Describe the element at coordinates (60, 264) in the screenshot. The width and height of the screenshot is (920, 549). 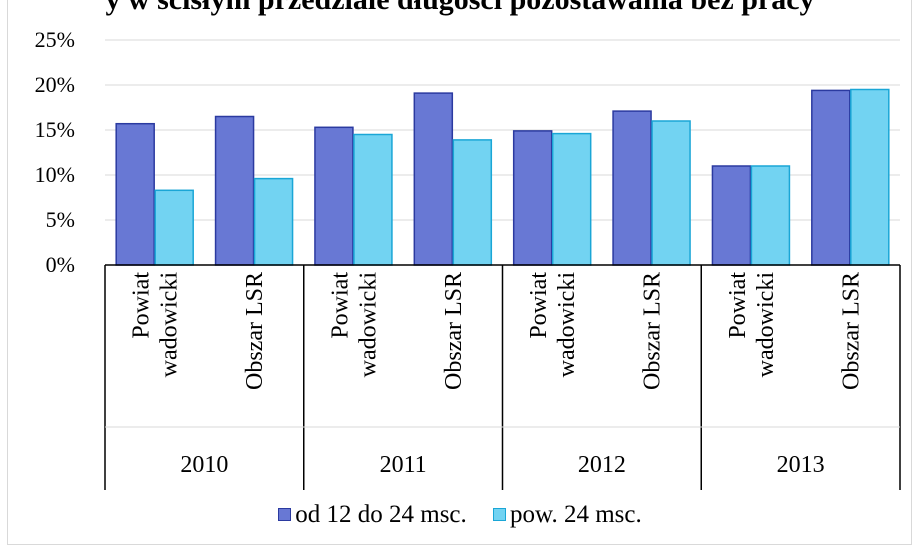
I see `y-tick-label: 0%` at that location.